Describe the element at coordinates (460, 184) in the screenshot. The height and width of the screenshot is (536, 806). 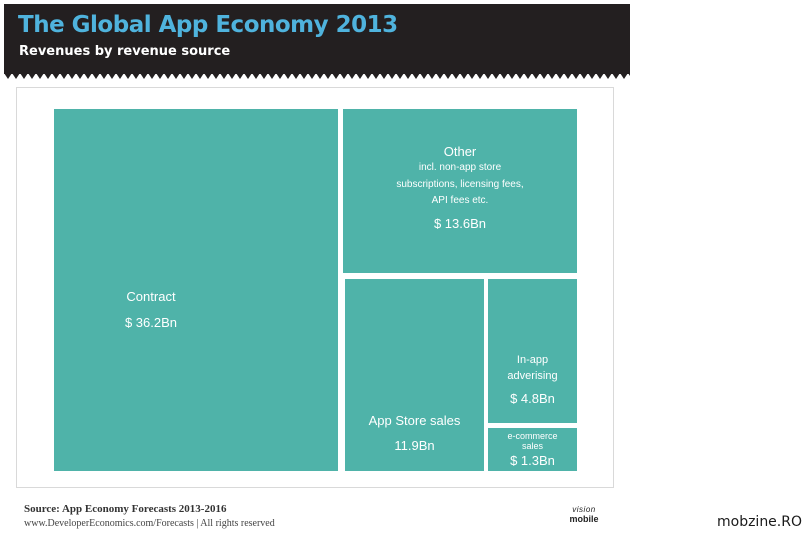
I see `tile-note-other-line2: subscriptions, licensing fees,` at that location.